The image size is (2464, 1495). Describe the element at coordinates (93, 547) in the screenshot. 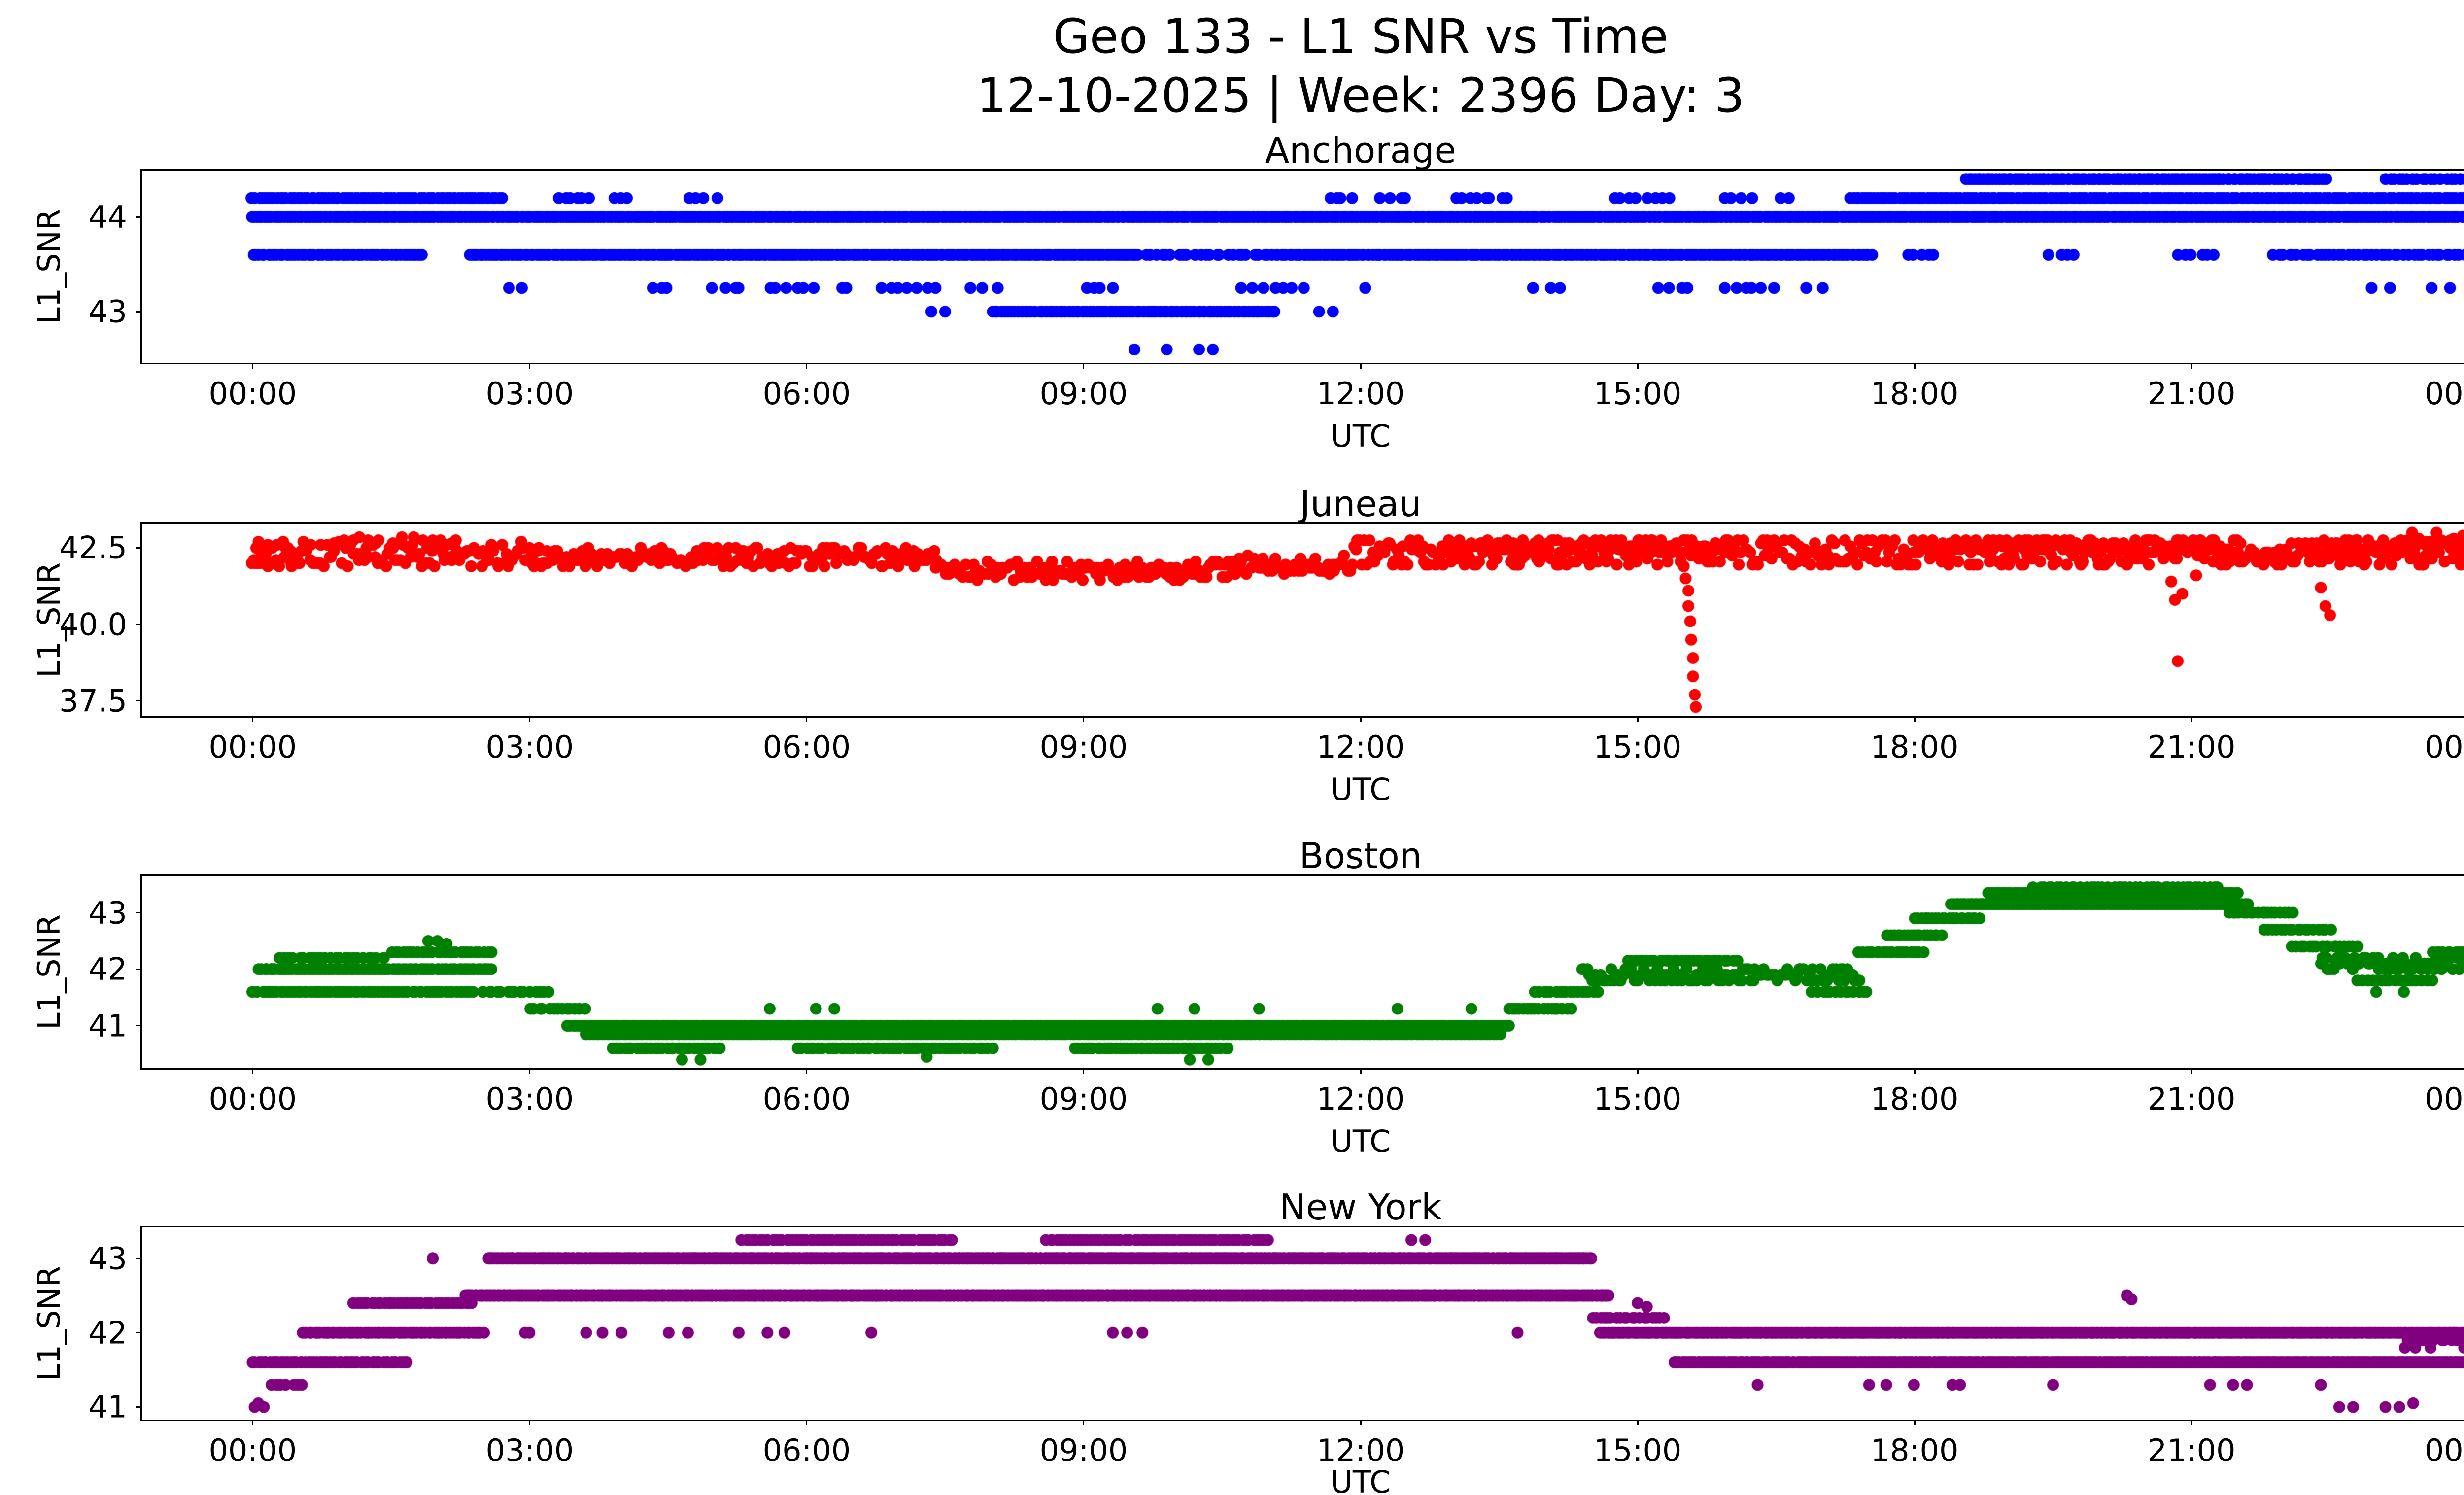

I see `y-tick-label: 42.5` at that location.